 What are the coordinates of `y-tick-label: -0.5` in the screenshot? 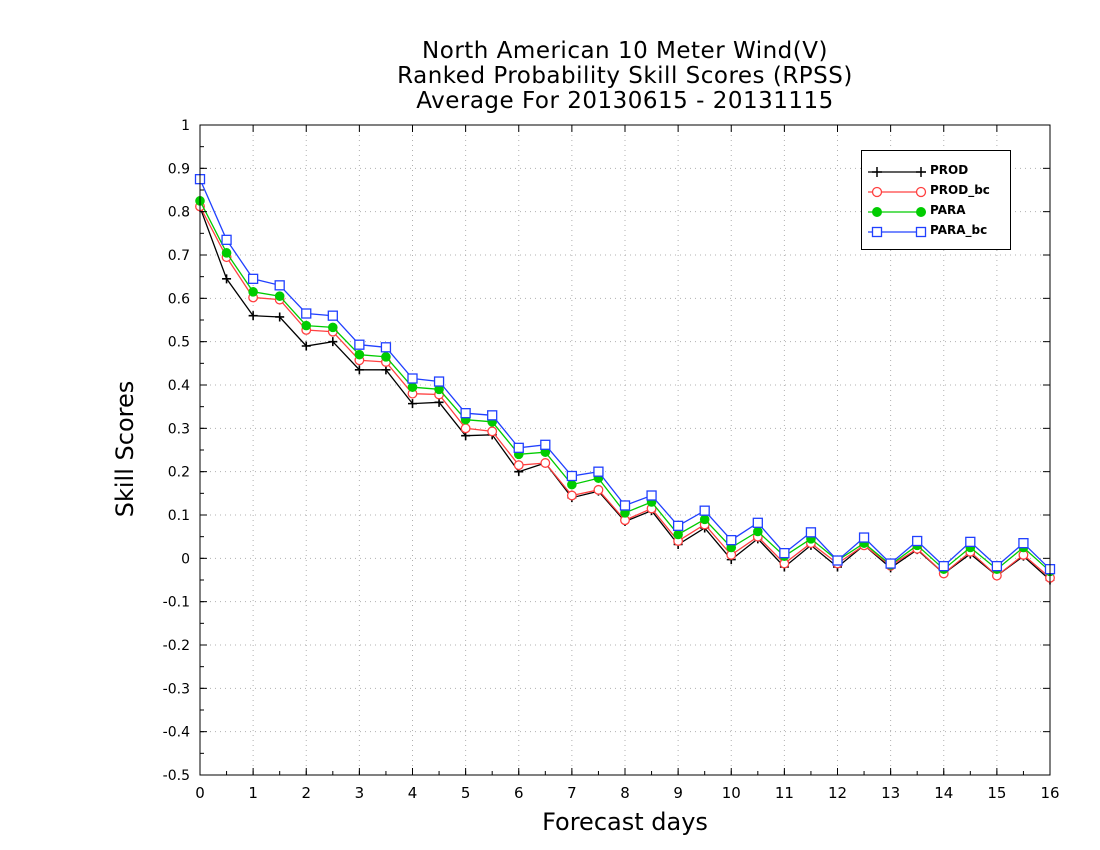 It's located at (176, 776).